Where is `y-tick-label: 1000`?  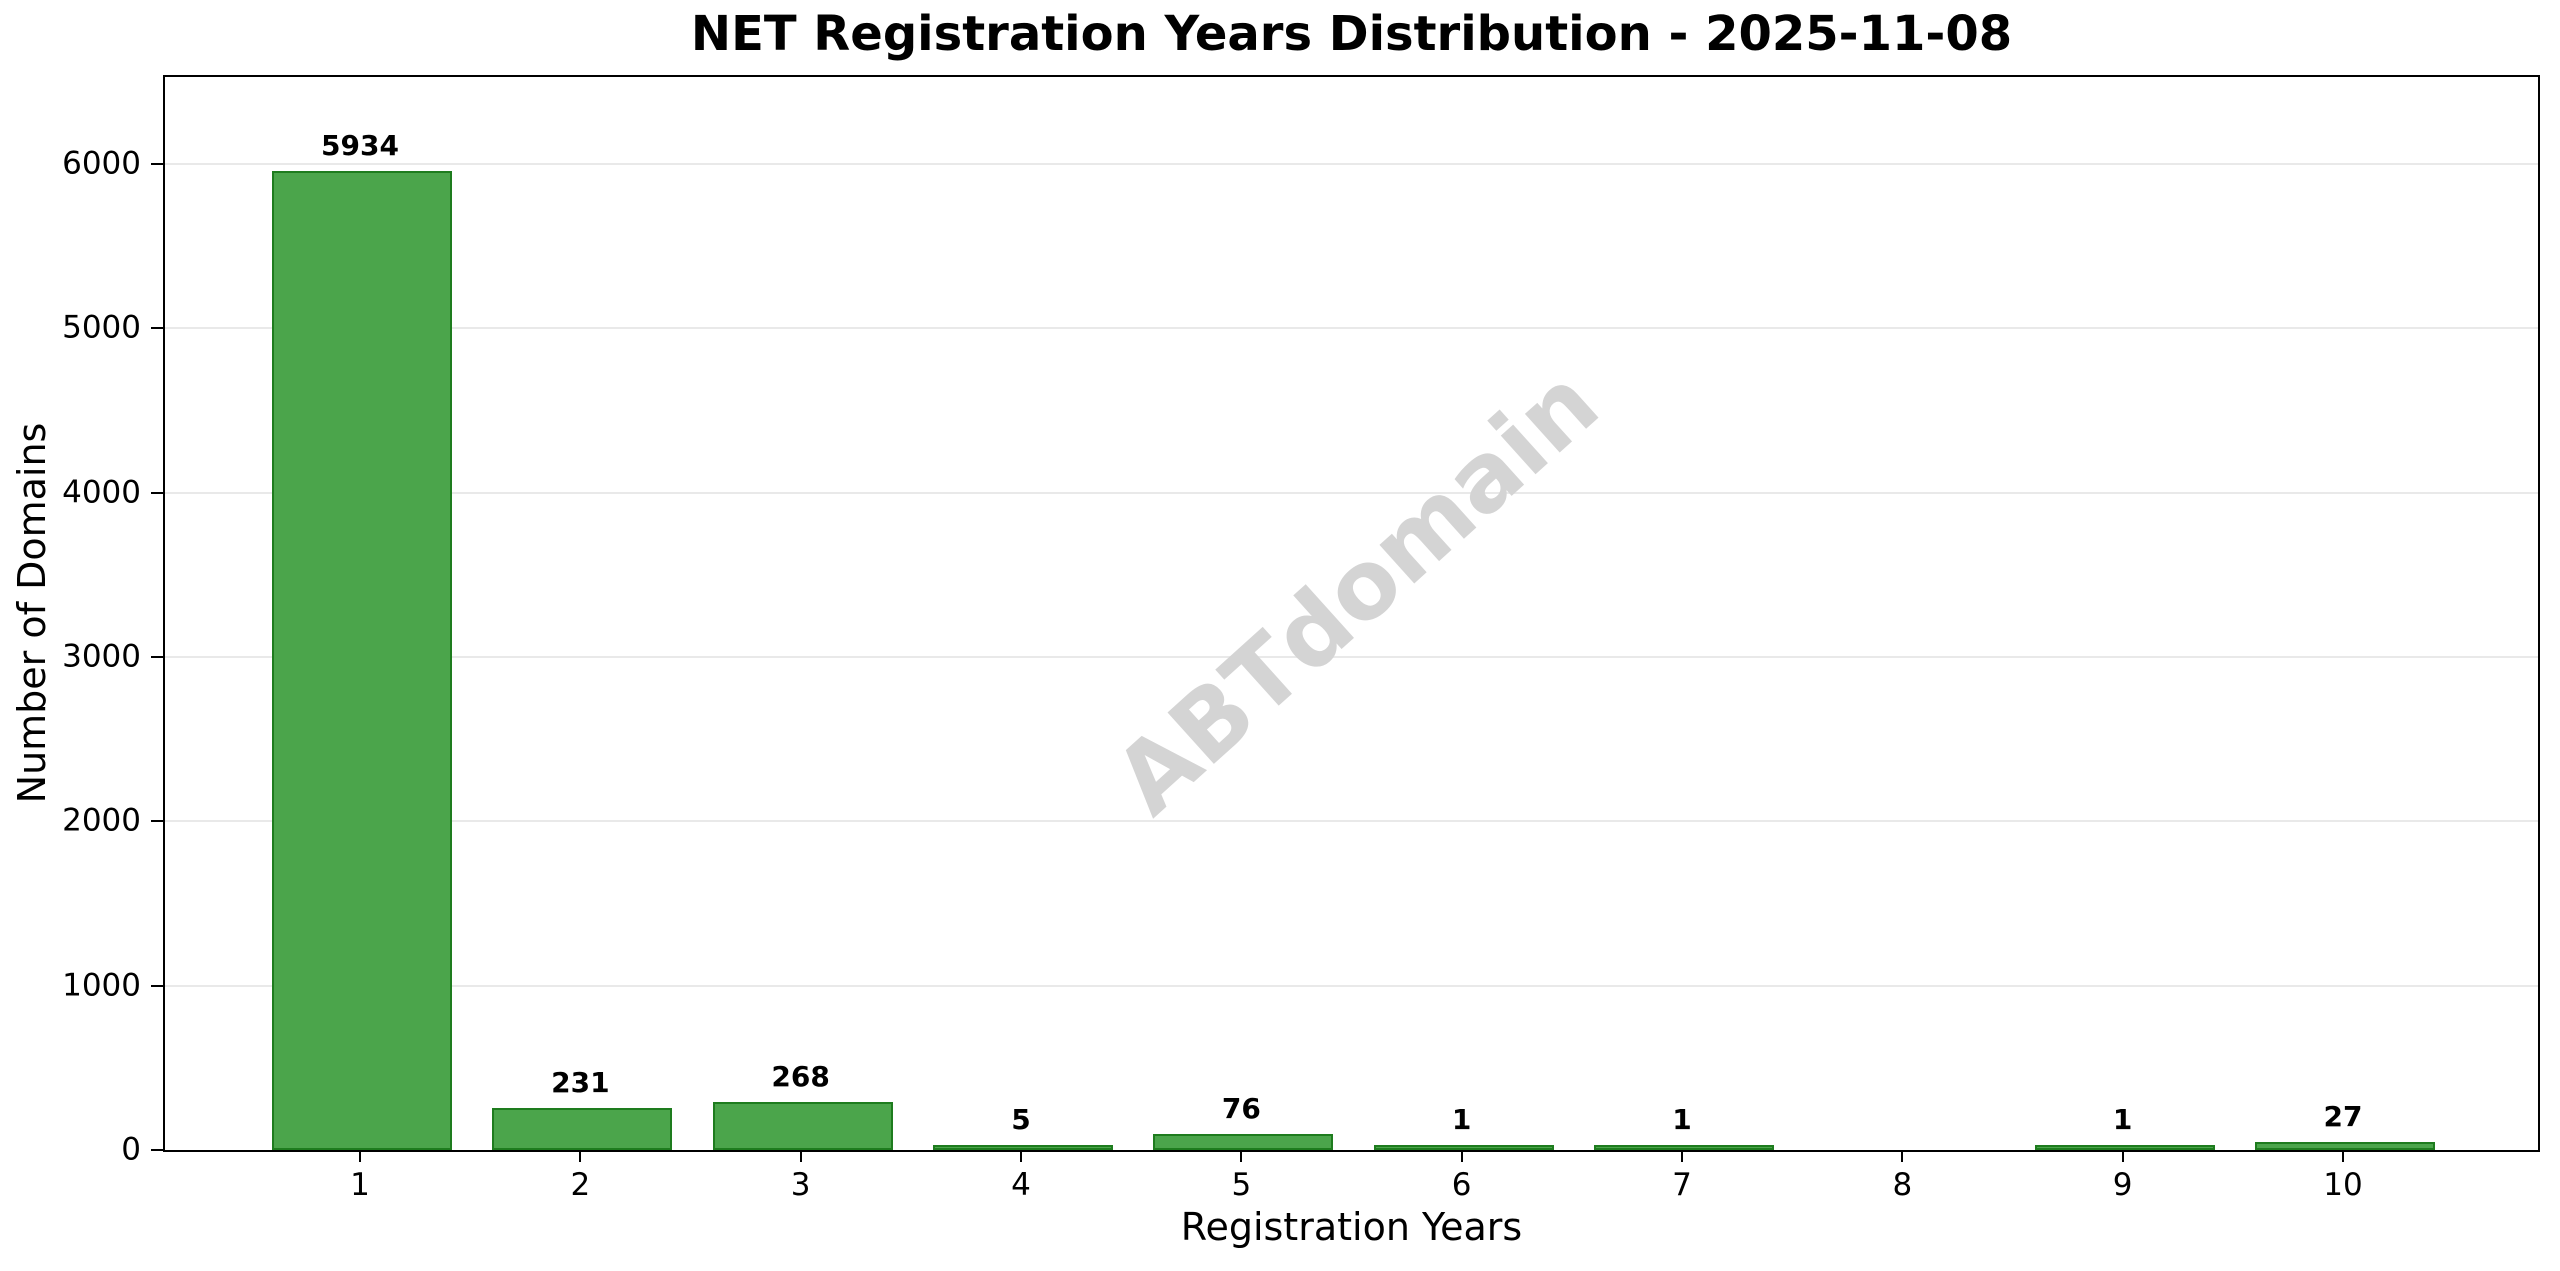
y-tick-label: 1000 is located at coordinates (101, 985).